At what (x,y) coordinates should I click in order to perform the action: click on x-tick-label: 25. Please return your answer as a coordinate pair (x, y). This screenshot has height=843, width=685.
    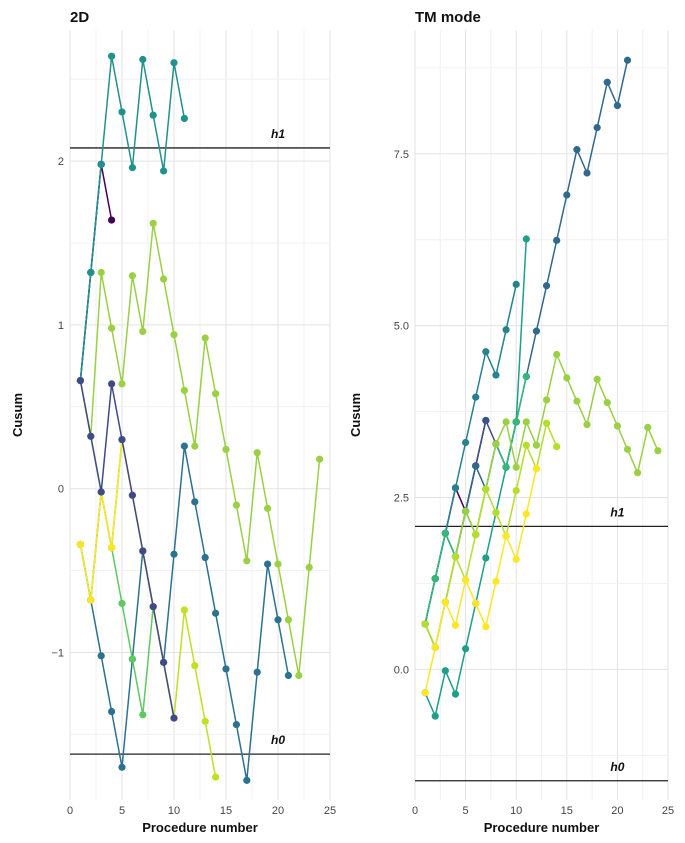
    Looking at the image, I should click on (668, 811).